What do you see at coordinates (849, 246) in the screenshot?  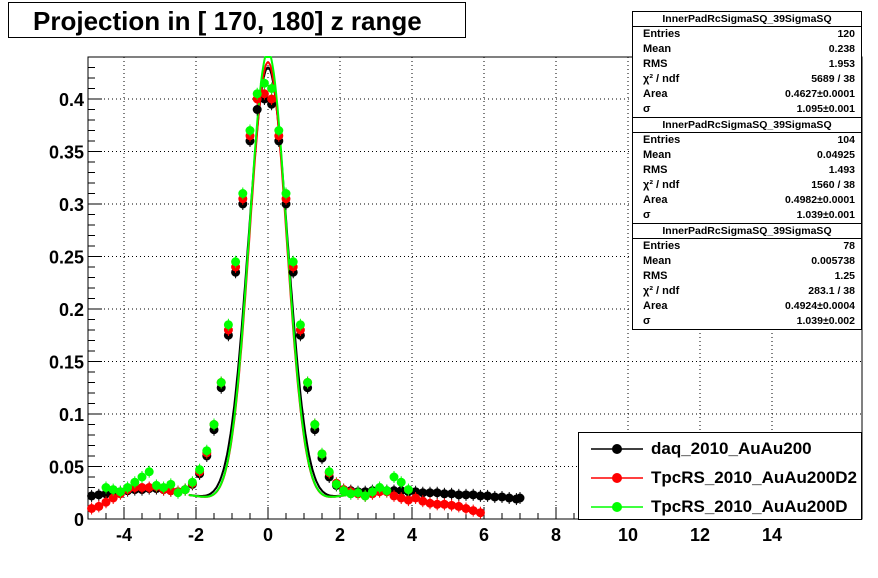 I see `stats-value-entries: 78` at bounding box center [849, 246].